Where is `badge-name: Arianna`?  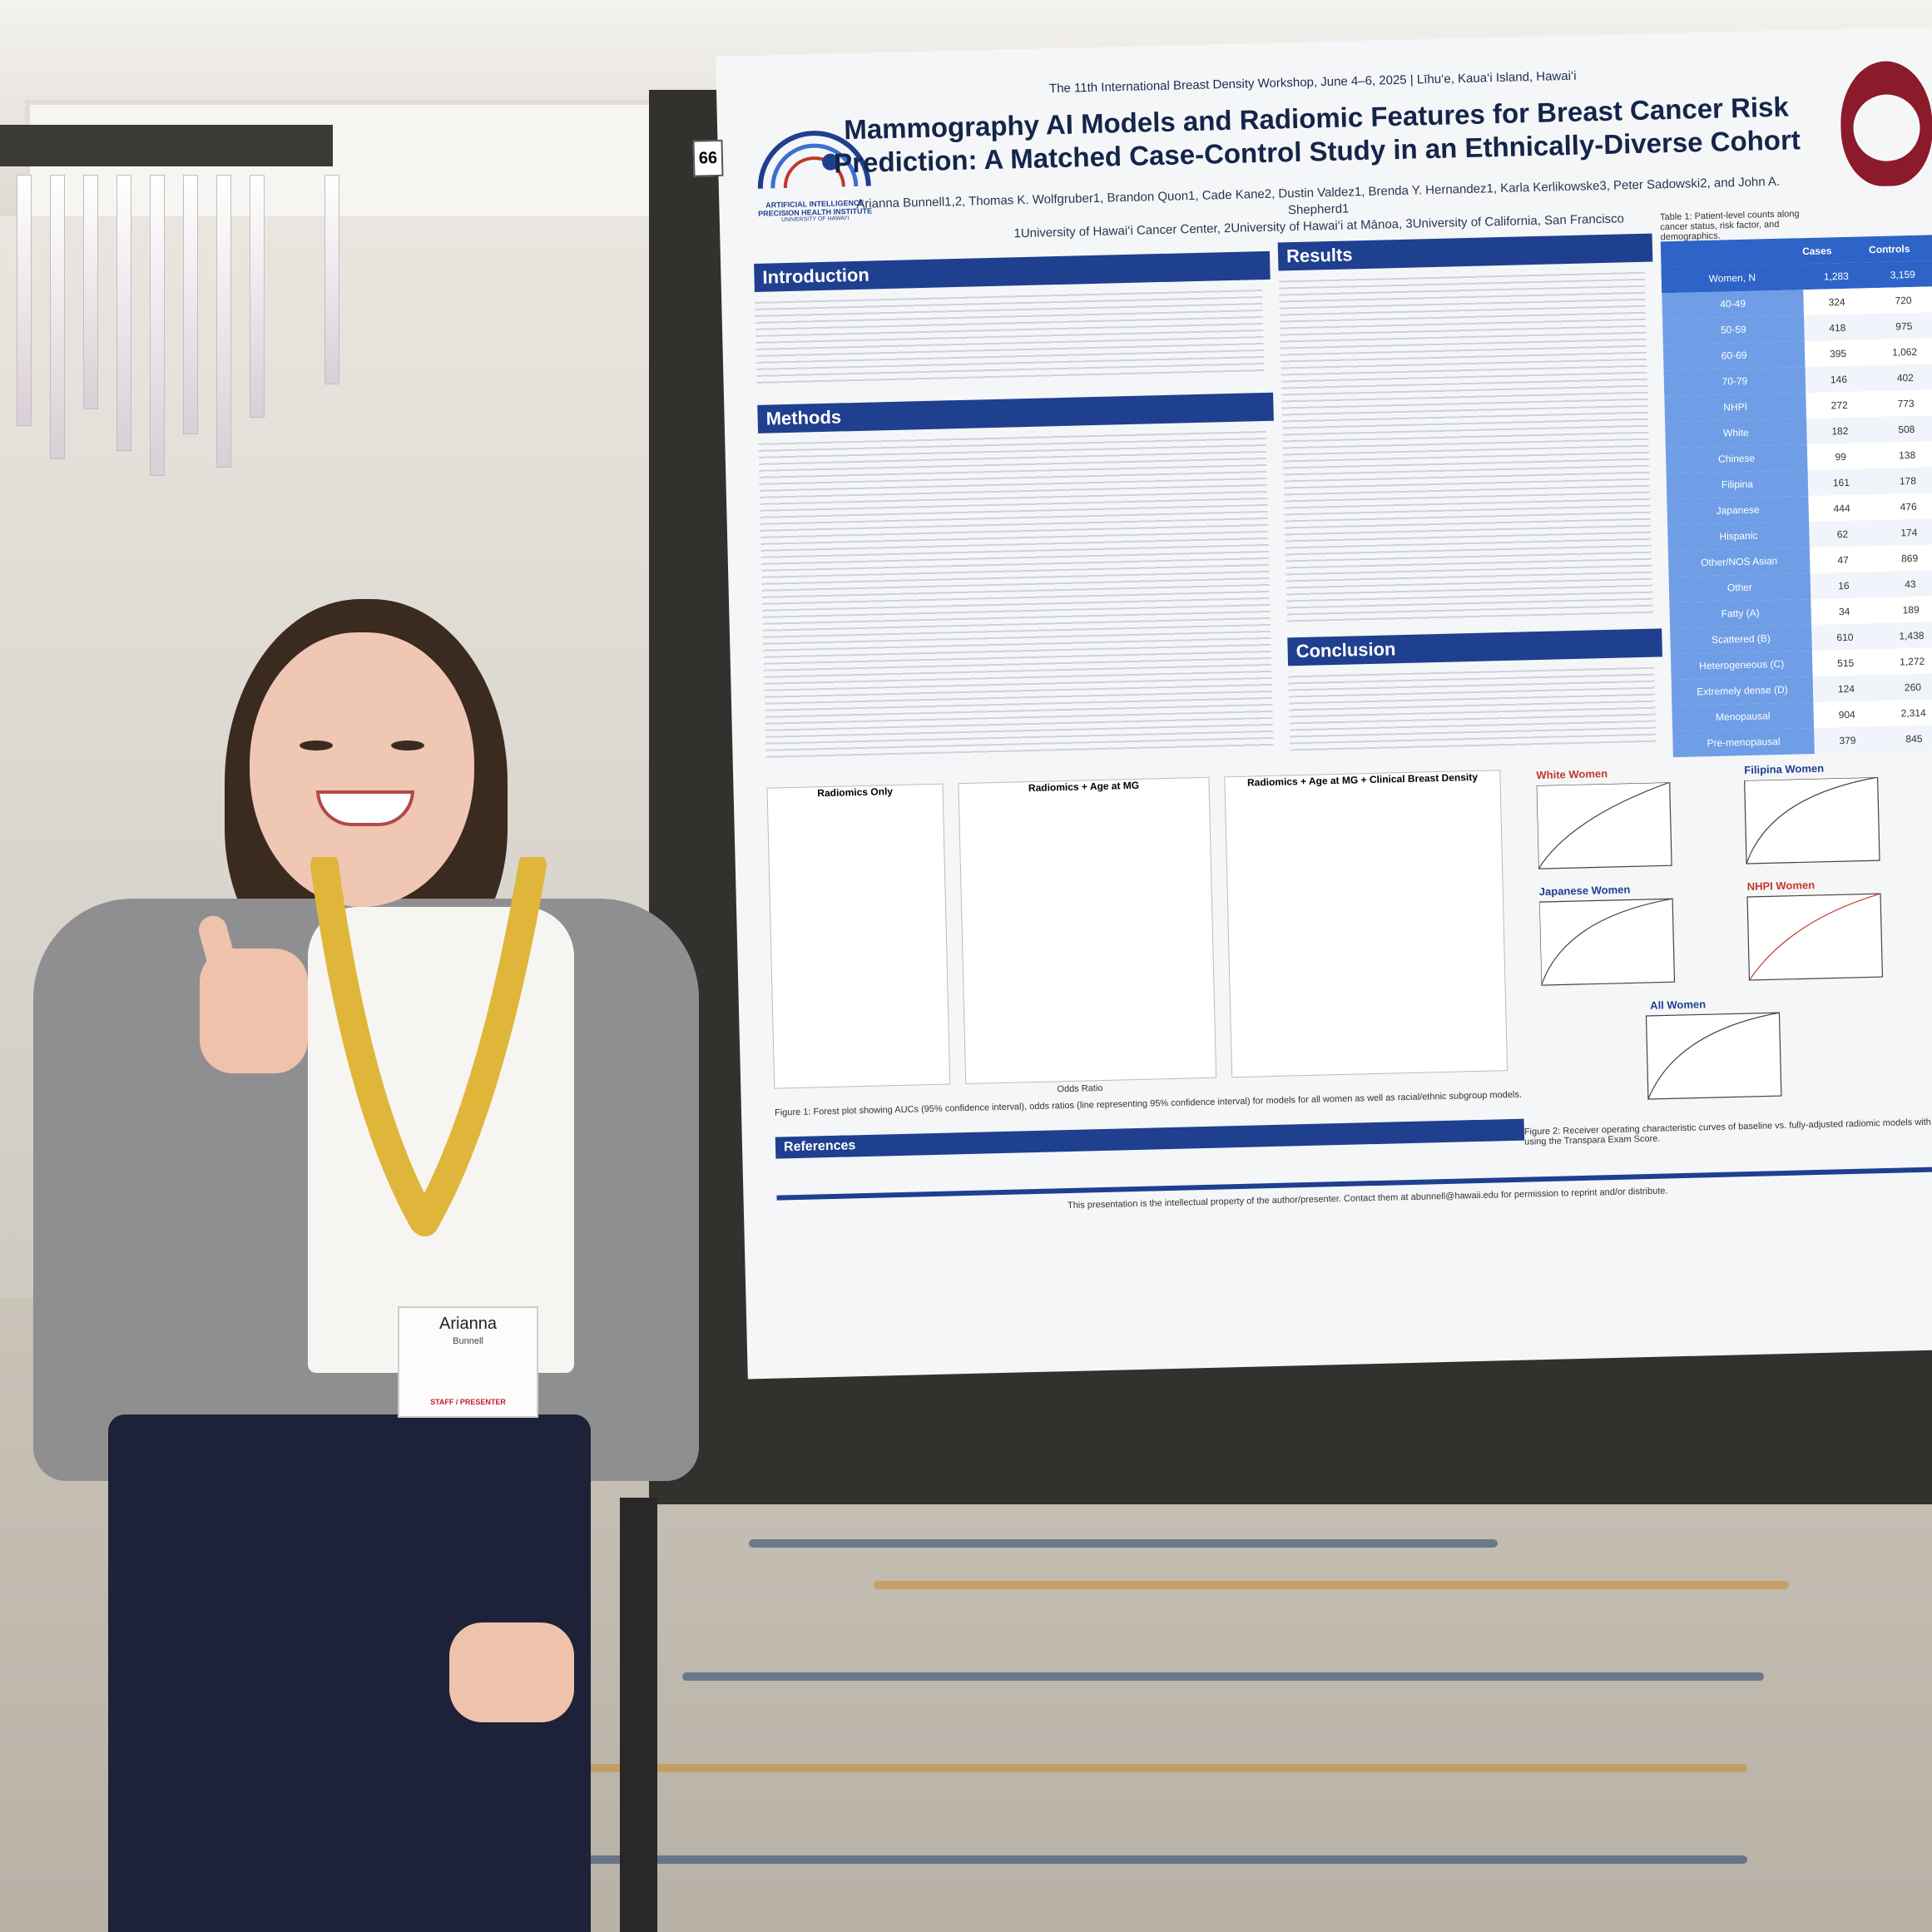
badge-name: Arianna is located at coordinates (468, 1324).